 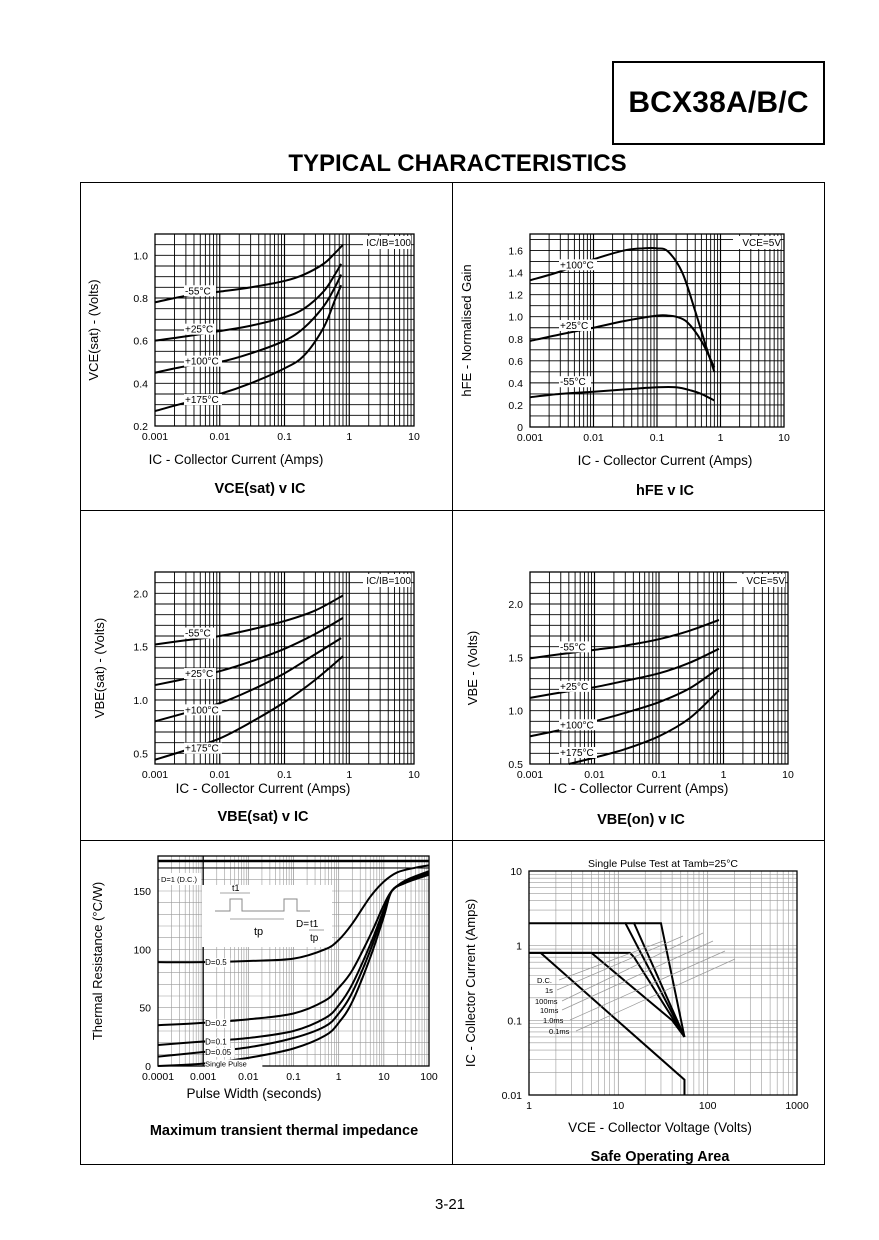 What do you see at coordinates (142, 892) in the screenshot?
I see `y-tick-label: 150` at bounding box center [142, 892].